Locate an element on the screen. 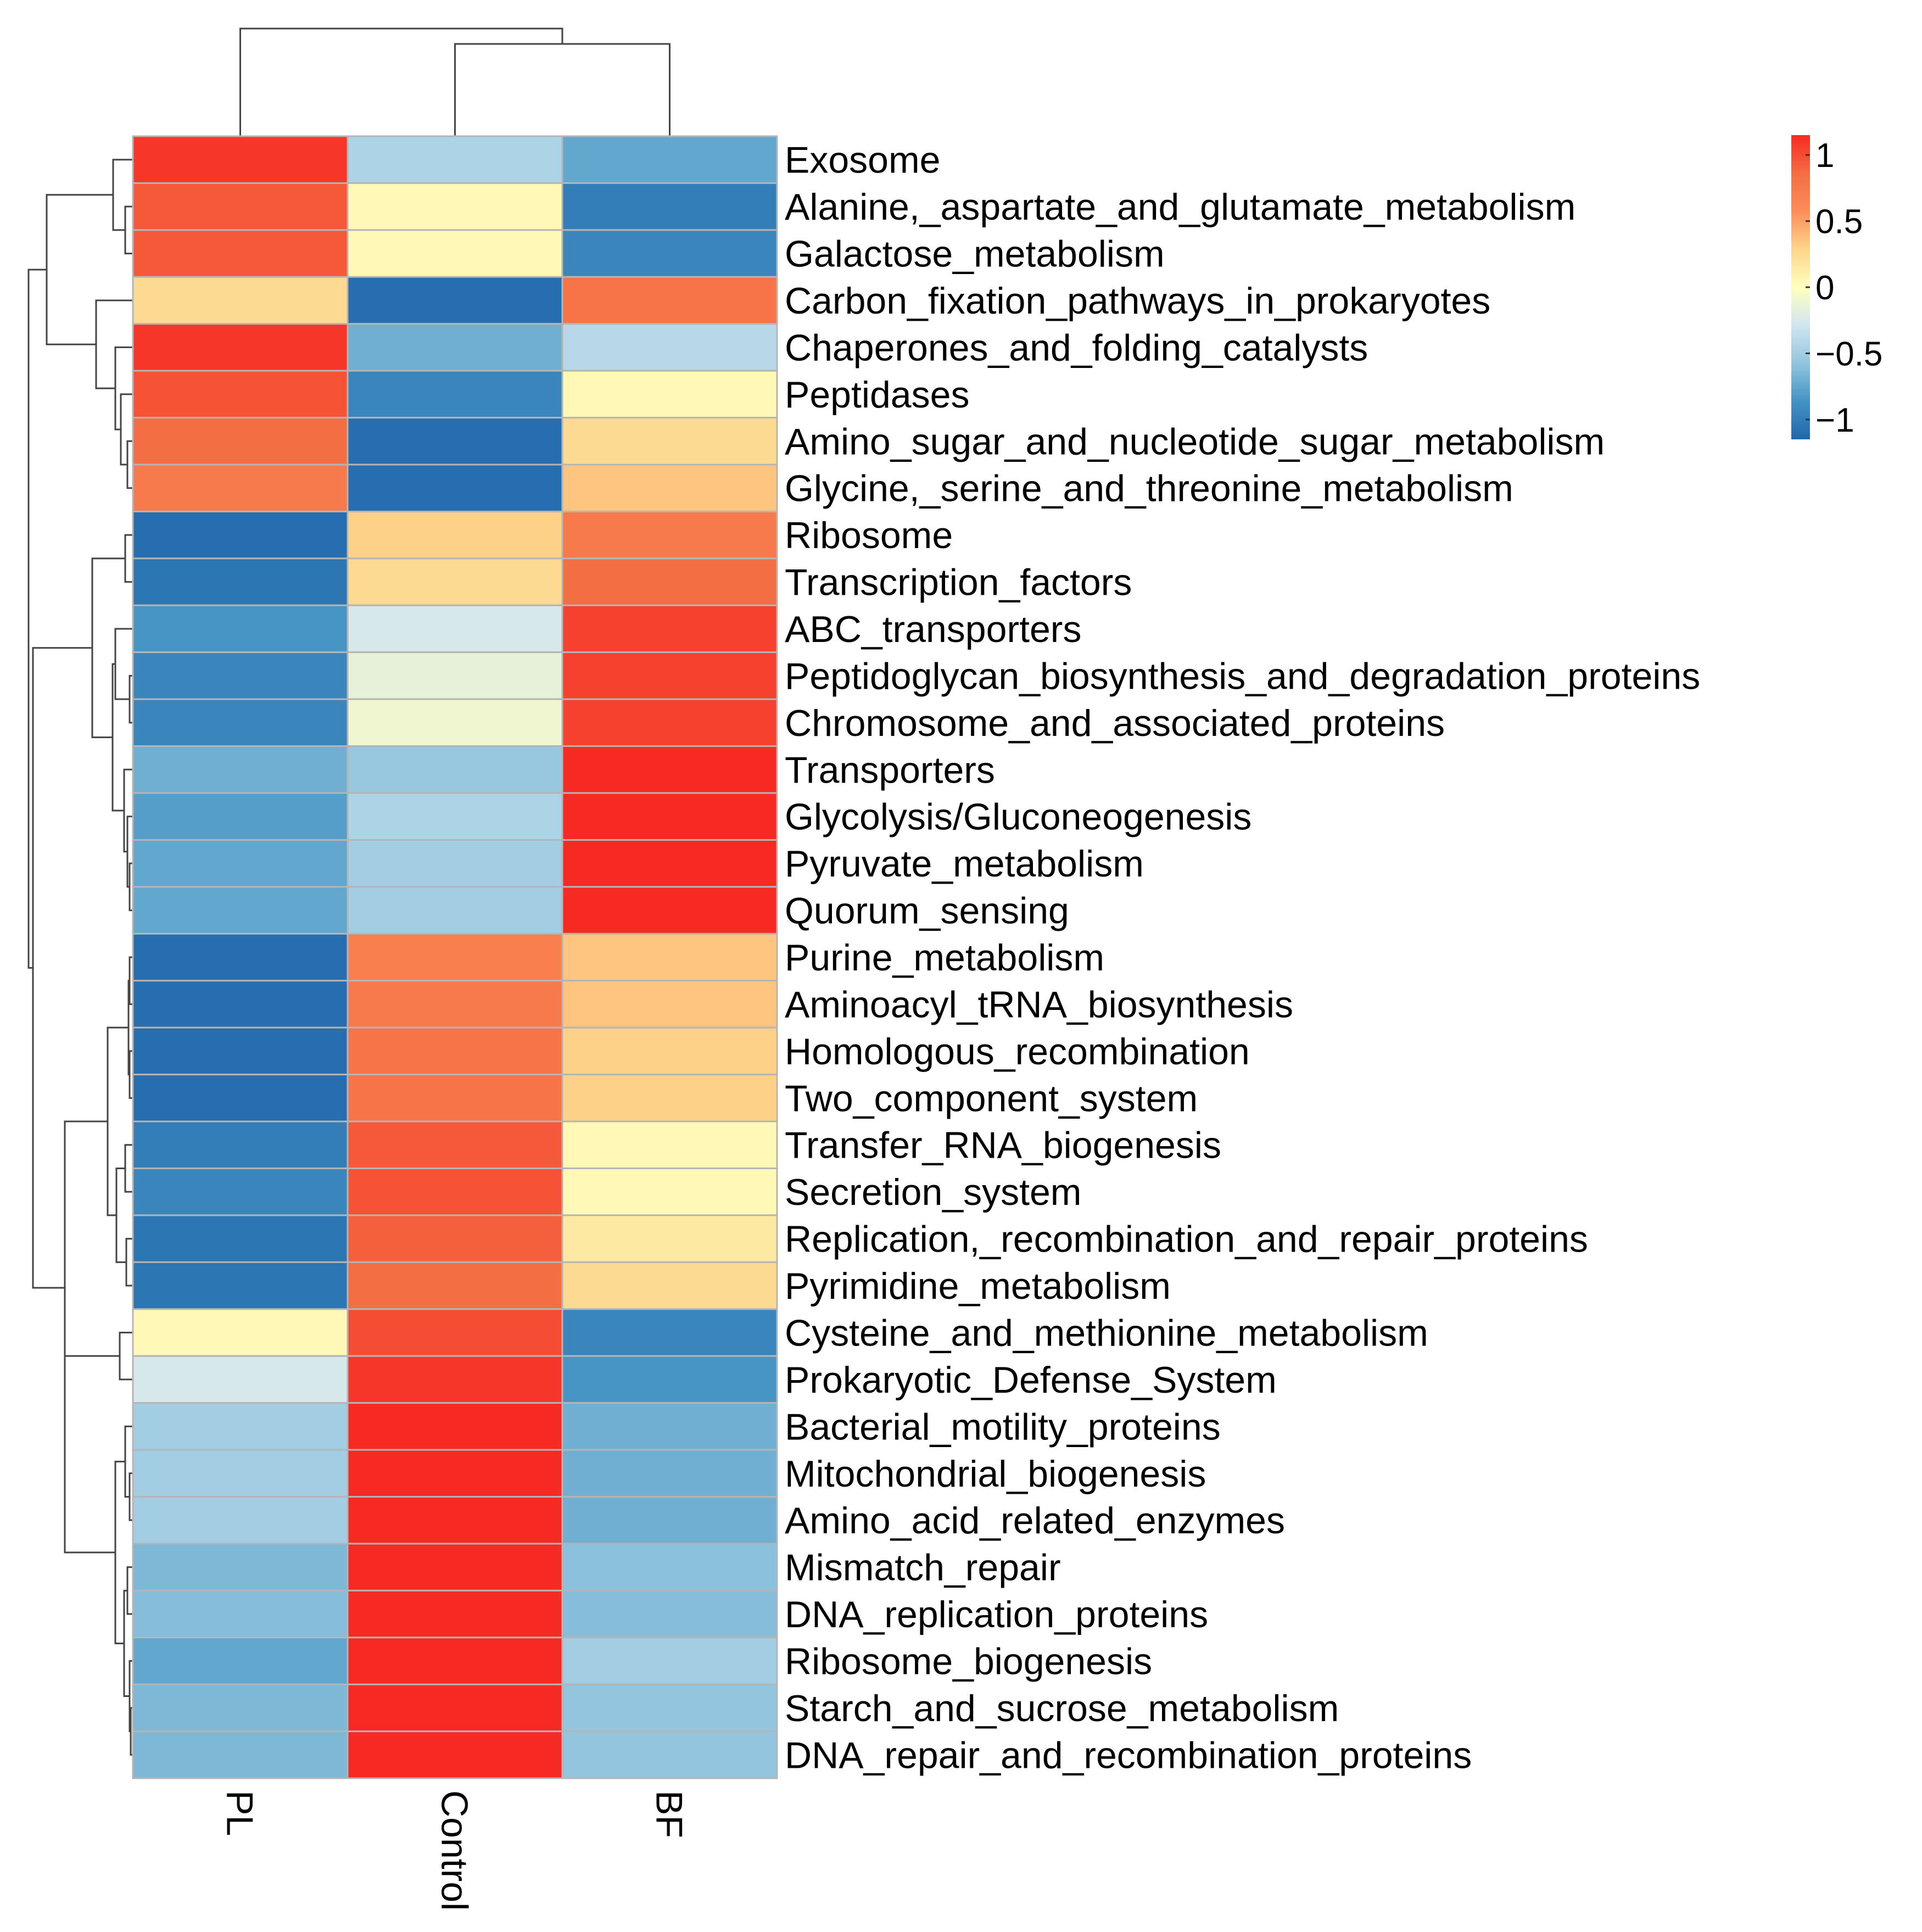 The image size is (1922, 1932). cell-homologous-recombination-control is located at coordinates (455, 1051).